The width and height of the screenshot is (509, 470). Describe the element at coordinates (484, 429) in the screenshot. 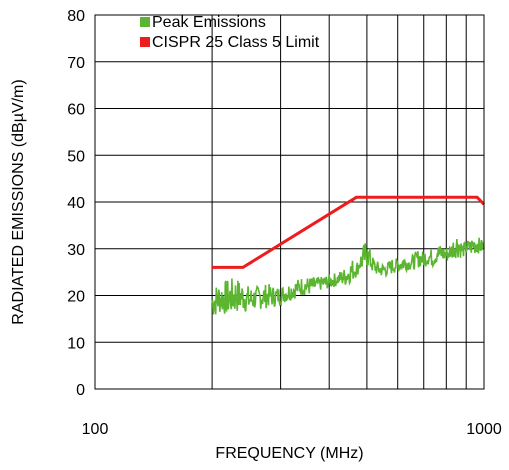

I see `x-tick-label: 1000` at that location.